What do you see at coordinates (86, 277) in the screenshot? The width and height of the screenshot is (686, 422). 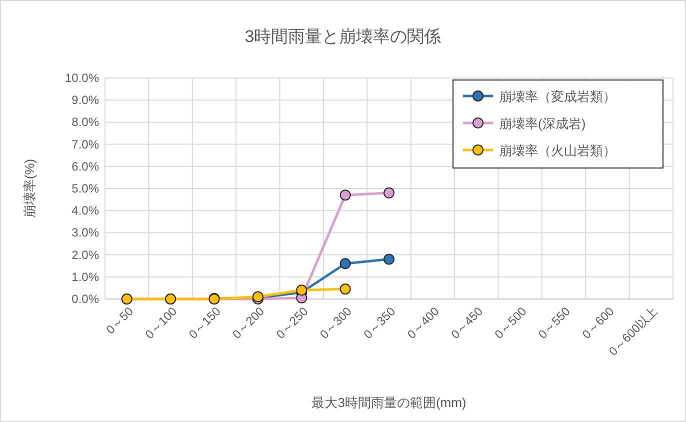 I see `y-tick-label: 1.0%` at bounding box center [86, 277].